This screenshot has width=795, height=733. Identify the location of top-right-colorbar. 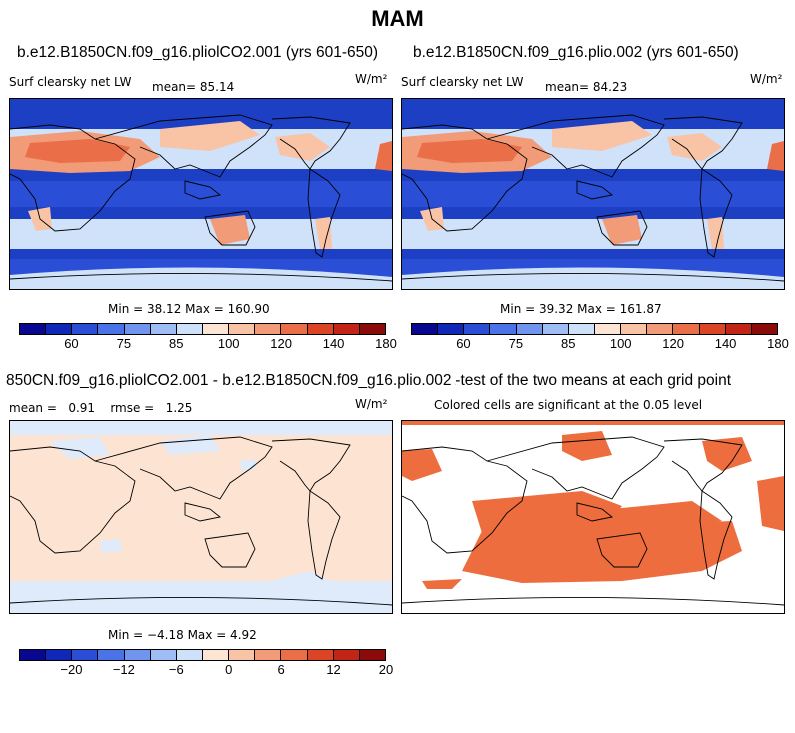
(594, 329).